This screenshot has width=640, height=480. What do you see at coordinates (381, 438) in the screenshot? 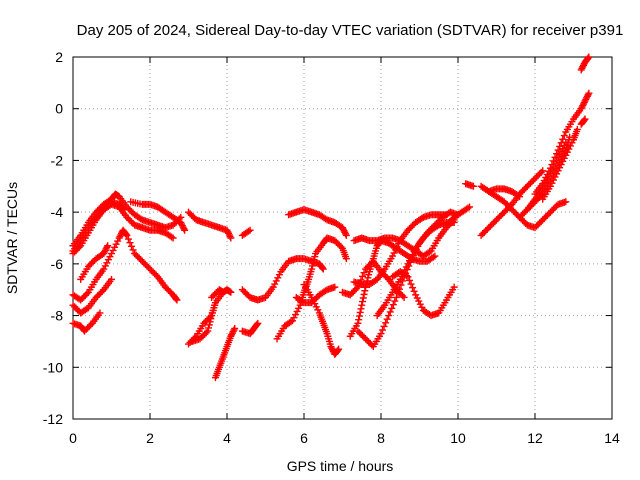
I see `x-tick-label: 8` at bounding box center [381, 438].